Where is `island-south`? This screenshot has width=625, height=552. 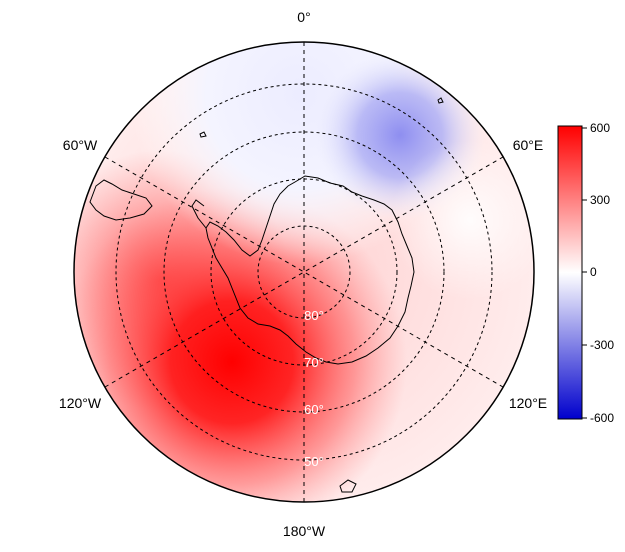
island-south is located at coordinates (348, 486).